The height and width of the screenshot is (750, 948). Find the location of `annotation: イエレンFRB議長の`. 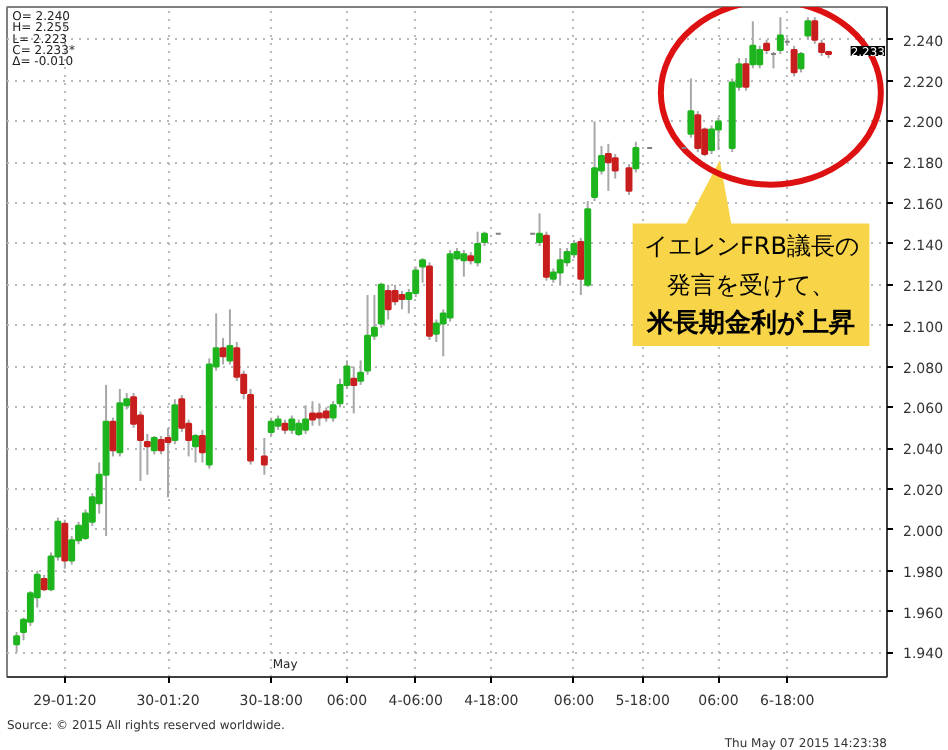

annotation: イエレンFRB議長の is located at coordinates (751, 245).